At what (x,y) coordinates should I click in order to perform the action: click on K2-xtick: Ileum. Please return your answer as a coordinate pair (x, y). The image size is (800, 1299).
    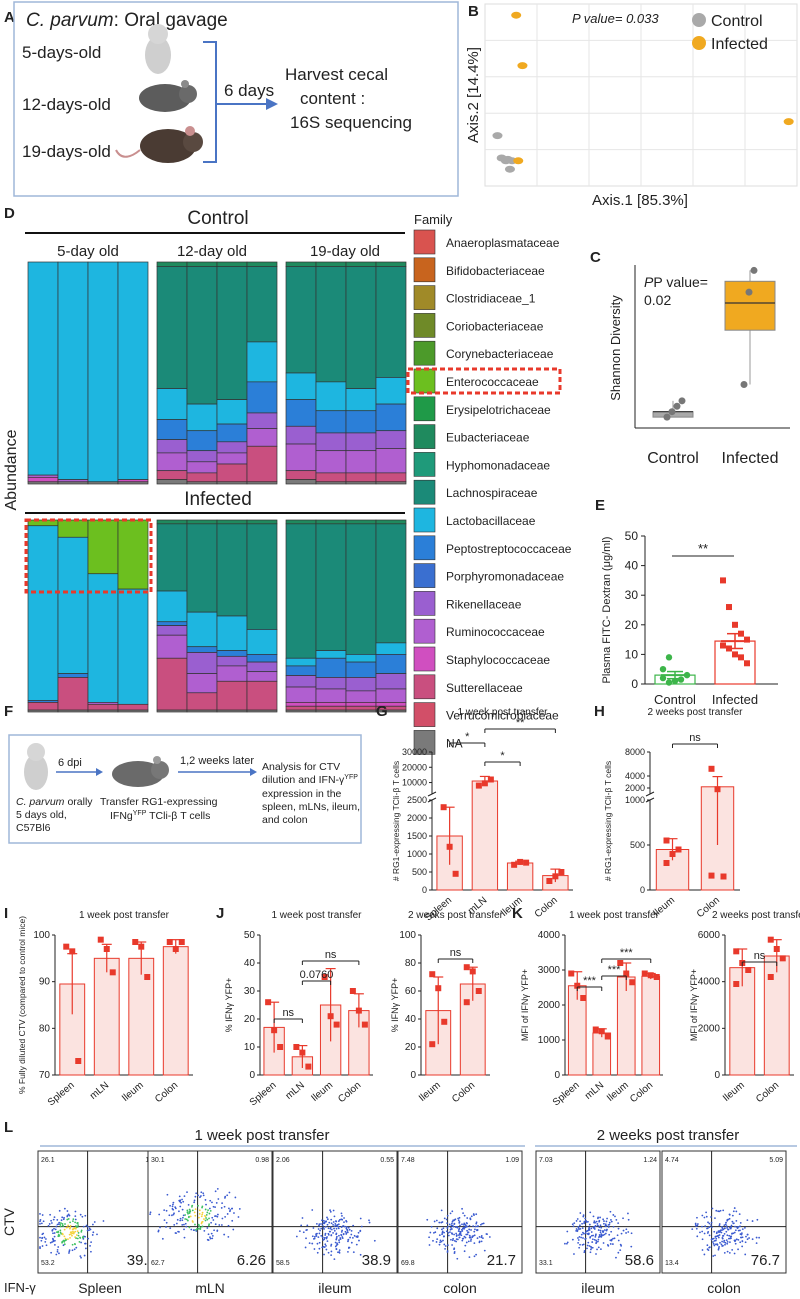
    Looking at the image, I should click on (734, 1092).